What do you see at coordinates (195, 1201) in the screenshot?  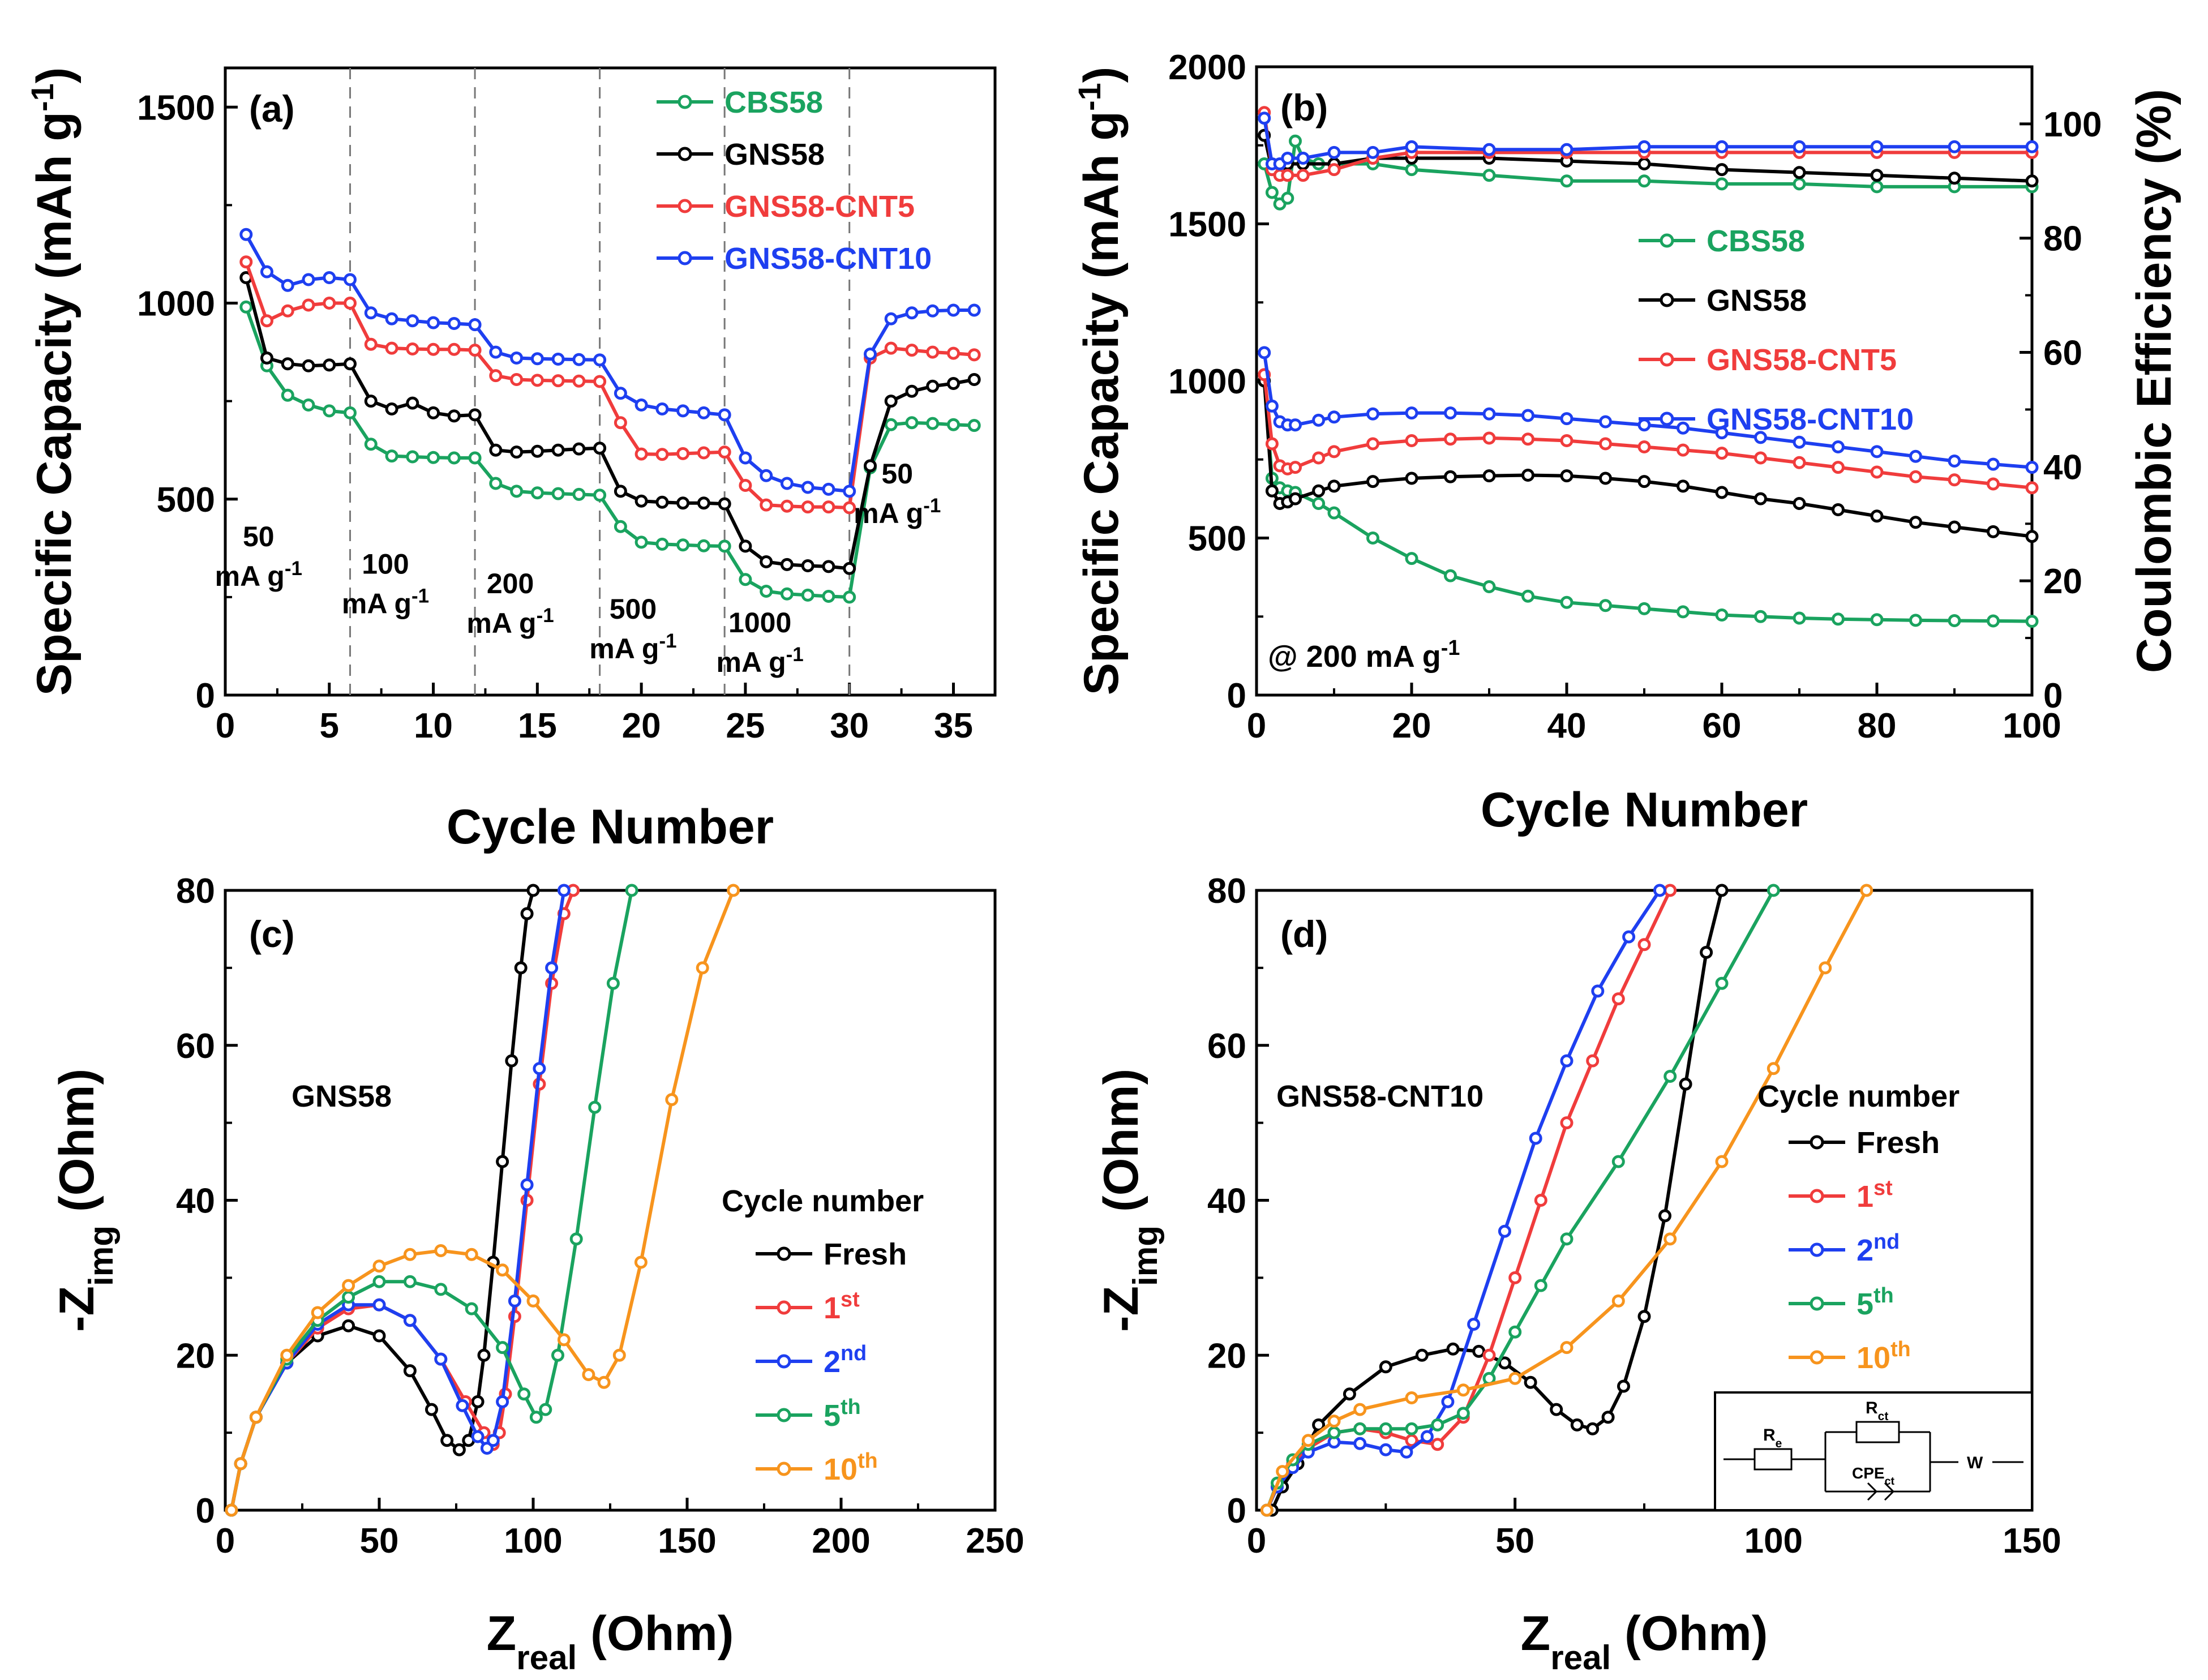 I see `y-tick-label: 40` at bounding box center [195, 1201].